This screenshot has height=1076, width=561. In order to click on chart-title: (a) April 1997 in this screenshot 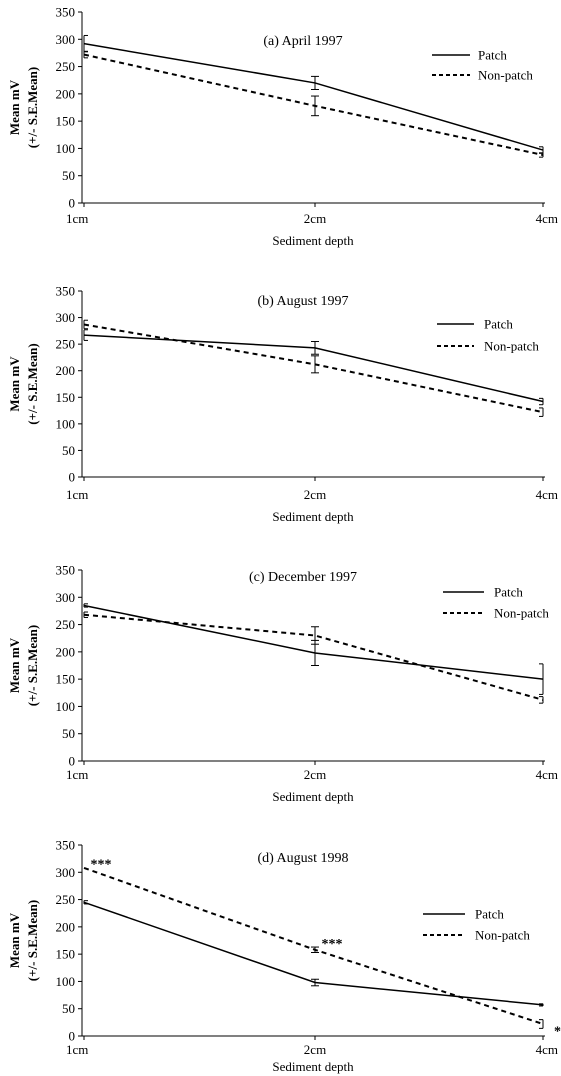, I will do `click(302, 41)`.